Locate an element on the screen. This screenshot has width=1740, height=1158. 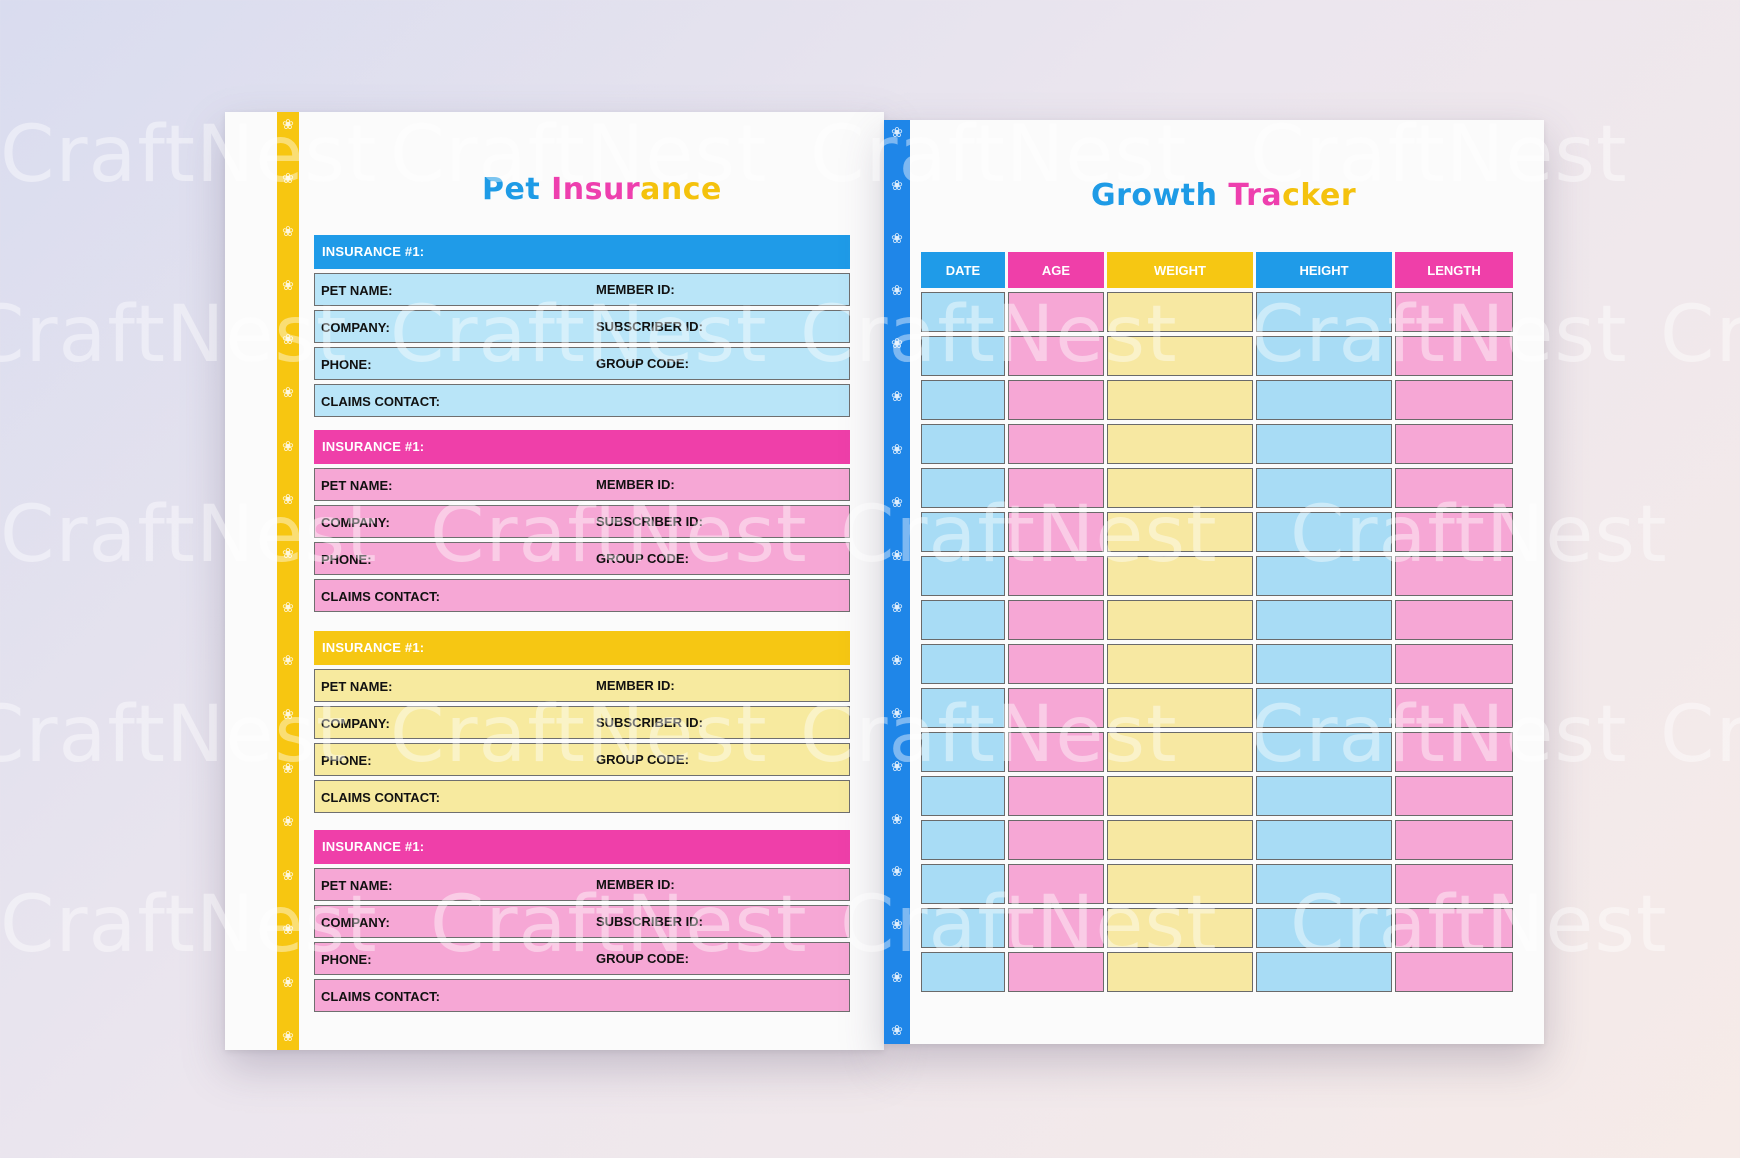
blue-paw-gutter: ❀ ❀ ❀ ❀ ❀ ❀ ❀ ❀ ❀ ❀ ❀ ❀ ❀ ❀ ❀ ❀ ❀ ❀ is located at coordinates (897, 582).